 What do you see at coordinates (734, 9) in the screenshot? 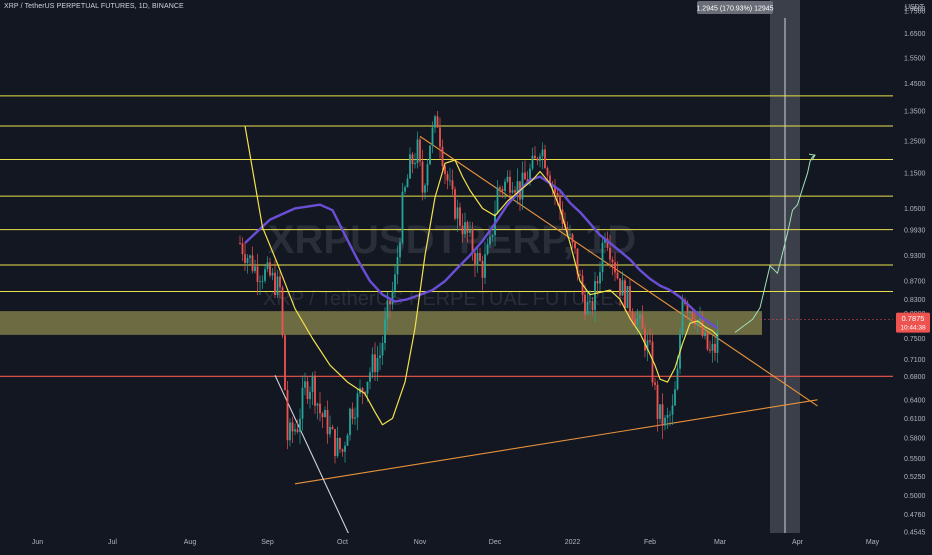
I see `measure-label: 1.2945 (170.93%) 12945` at bounding box center [734, 9].